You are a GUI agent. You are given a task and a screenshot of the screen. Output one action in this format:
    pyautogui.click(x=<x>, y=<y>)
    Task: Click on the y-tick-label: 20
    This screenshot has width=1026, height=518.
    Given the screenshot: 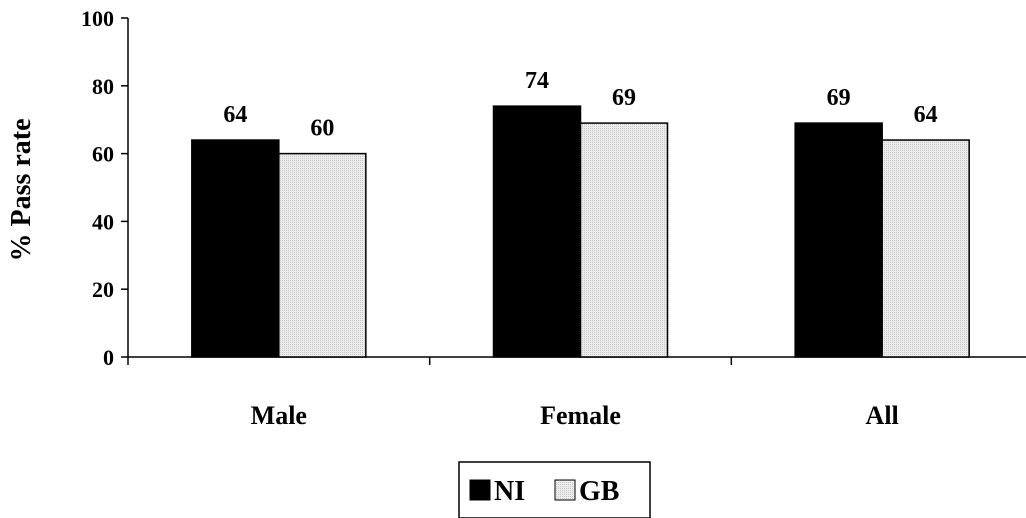 What is the action you would take?
    pyautogui.click(x=103, y=289)
    